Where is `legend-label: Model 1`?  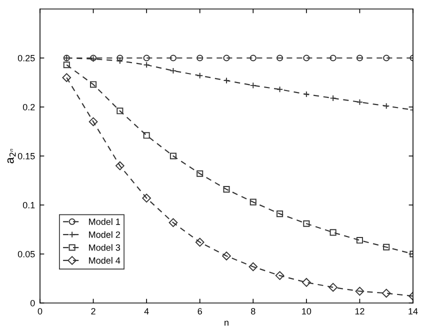 legend-label: Model 1 is located at coordinates (104, 221).